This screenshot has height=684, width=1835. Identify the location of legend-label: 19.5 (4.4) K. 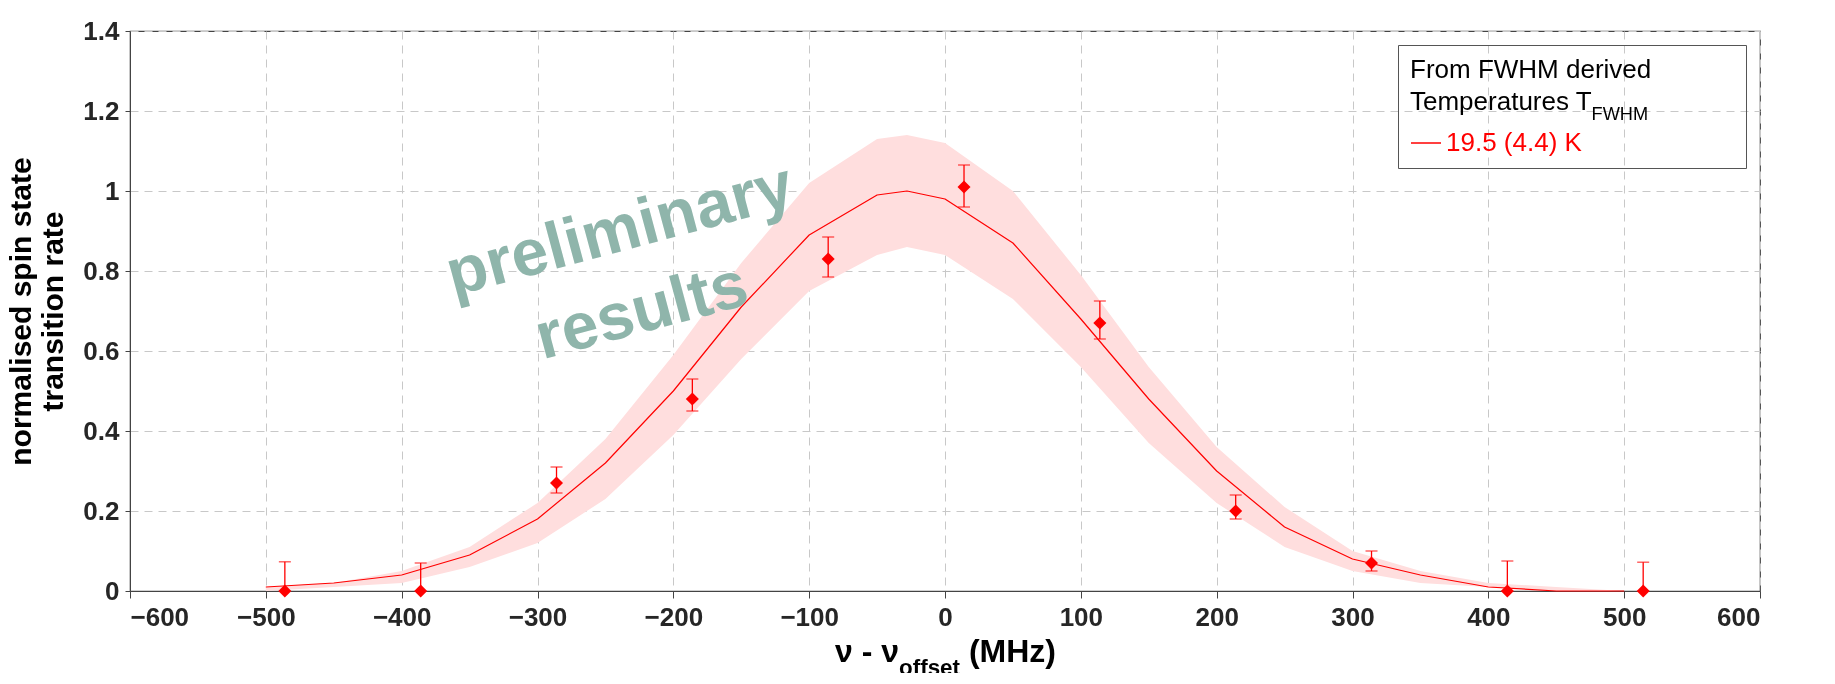
(1514, 142).